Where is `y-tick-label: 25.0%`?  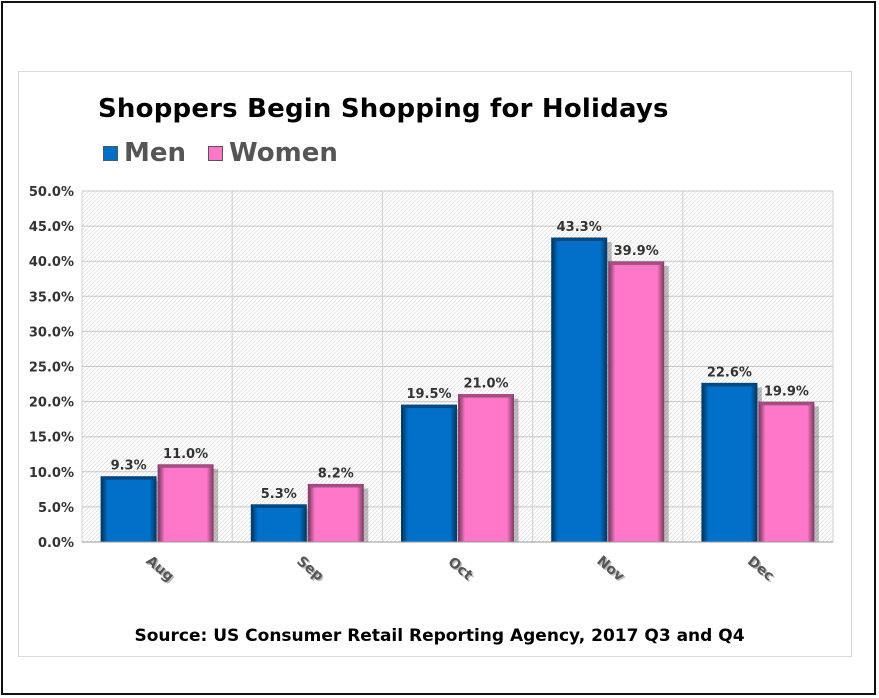 y-tick-label: 25.0% is located at coordinates (51, 368).